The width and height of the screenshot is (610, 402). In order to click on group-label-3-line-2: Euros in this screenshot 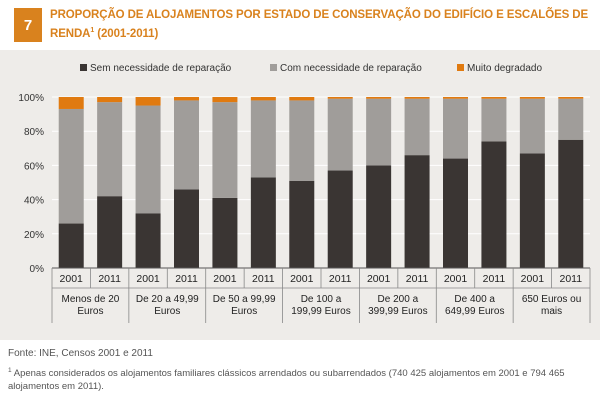, I will do `click(244, 311)`.